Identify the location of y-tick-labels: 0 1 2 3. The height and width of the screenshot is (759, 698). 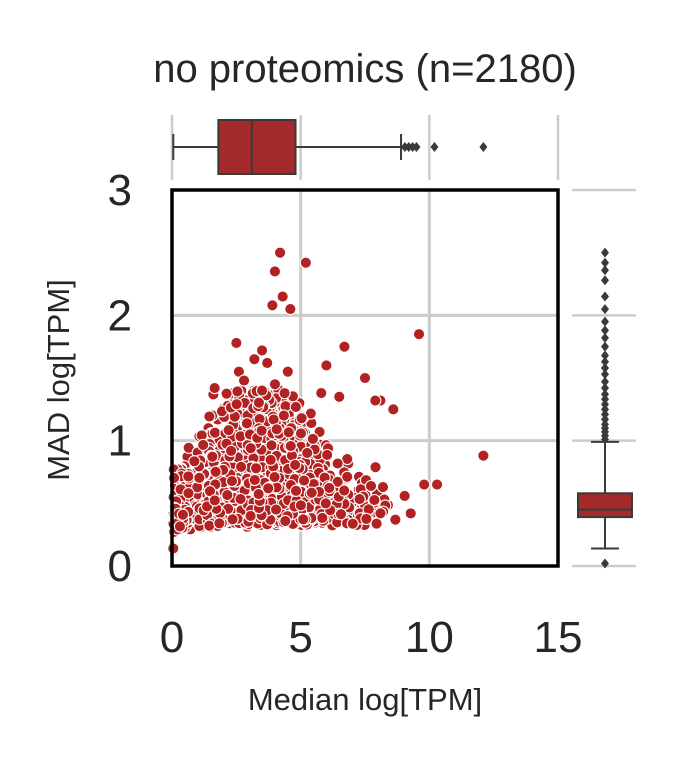
(120, 378).